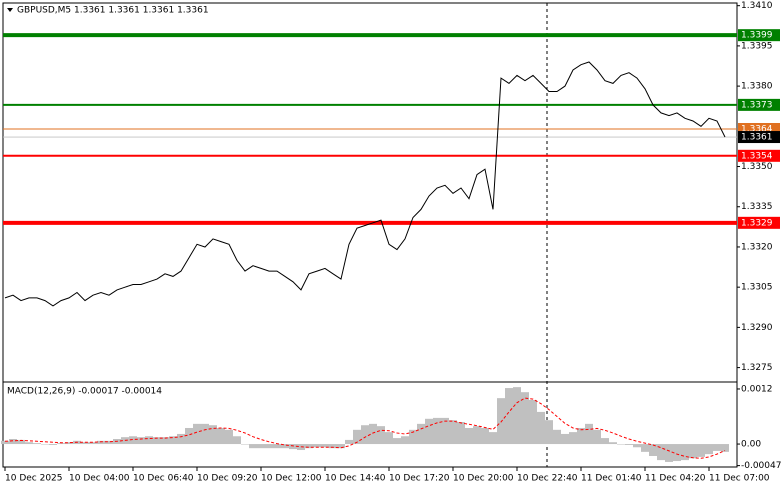 This screenshot has height=489, width=781. What do you see at coordinates (757, 6) in the screenshot?
I see `y-tick-label: 1.3410` at bounding box center [757, 6].